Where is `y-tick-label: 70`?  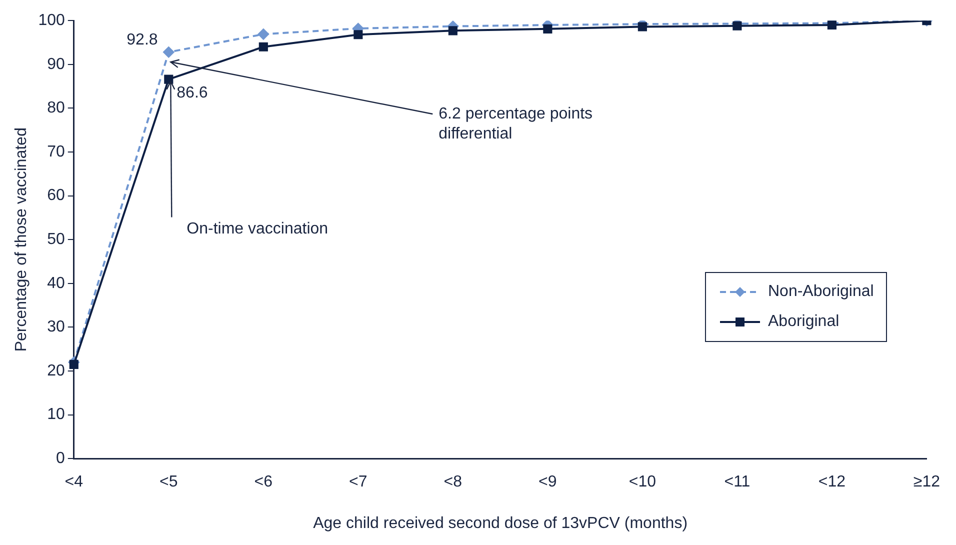
y-tick-label: 70 is located at coordinates (56, 151).